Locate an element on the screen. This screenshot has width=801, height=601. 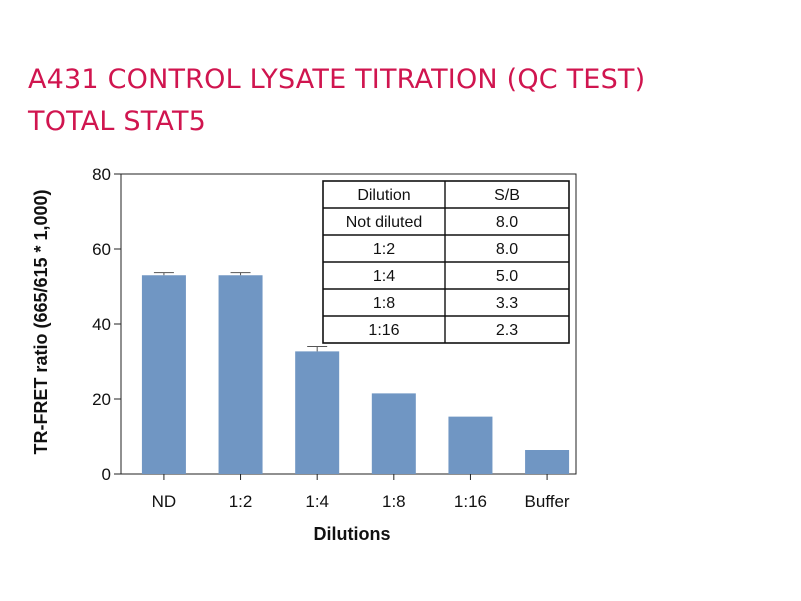
table-cell: 1:8 is located at coordinates (384, 303).